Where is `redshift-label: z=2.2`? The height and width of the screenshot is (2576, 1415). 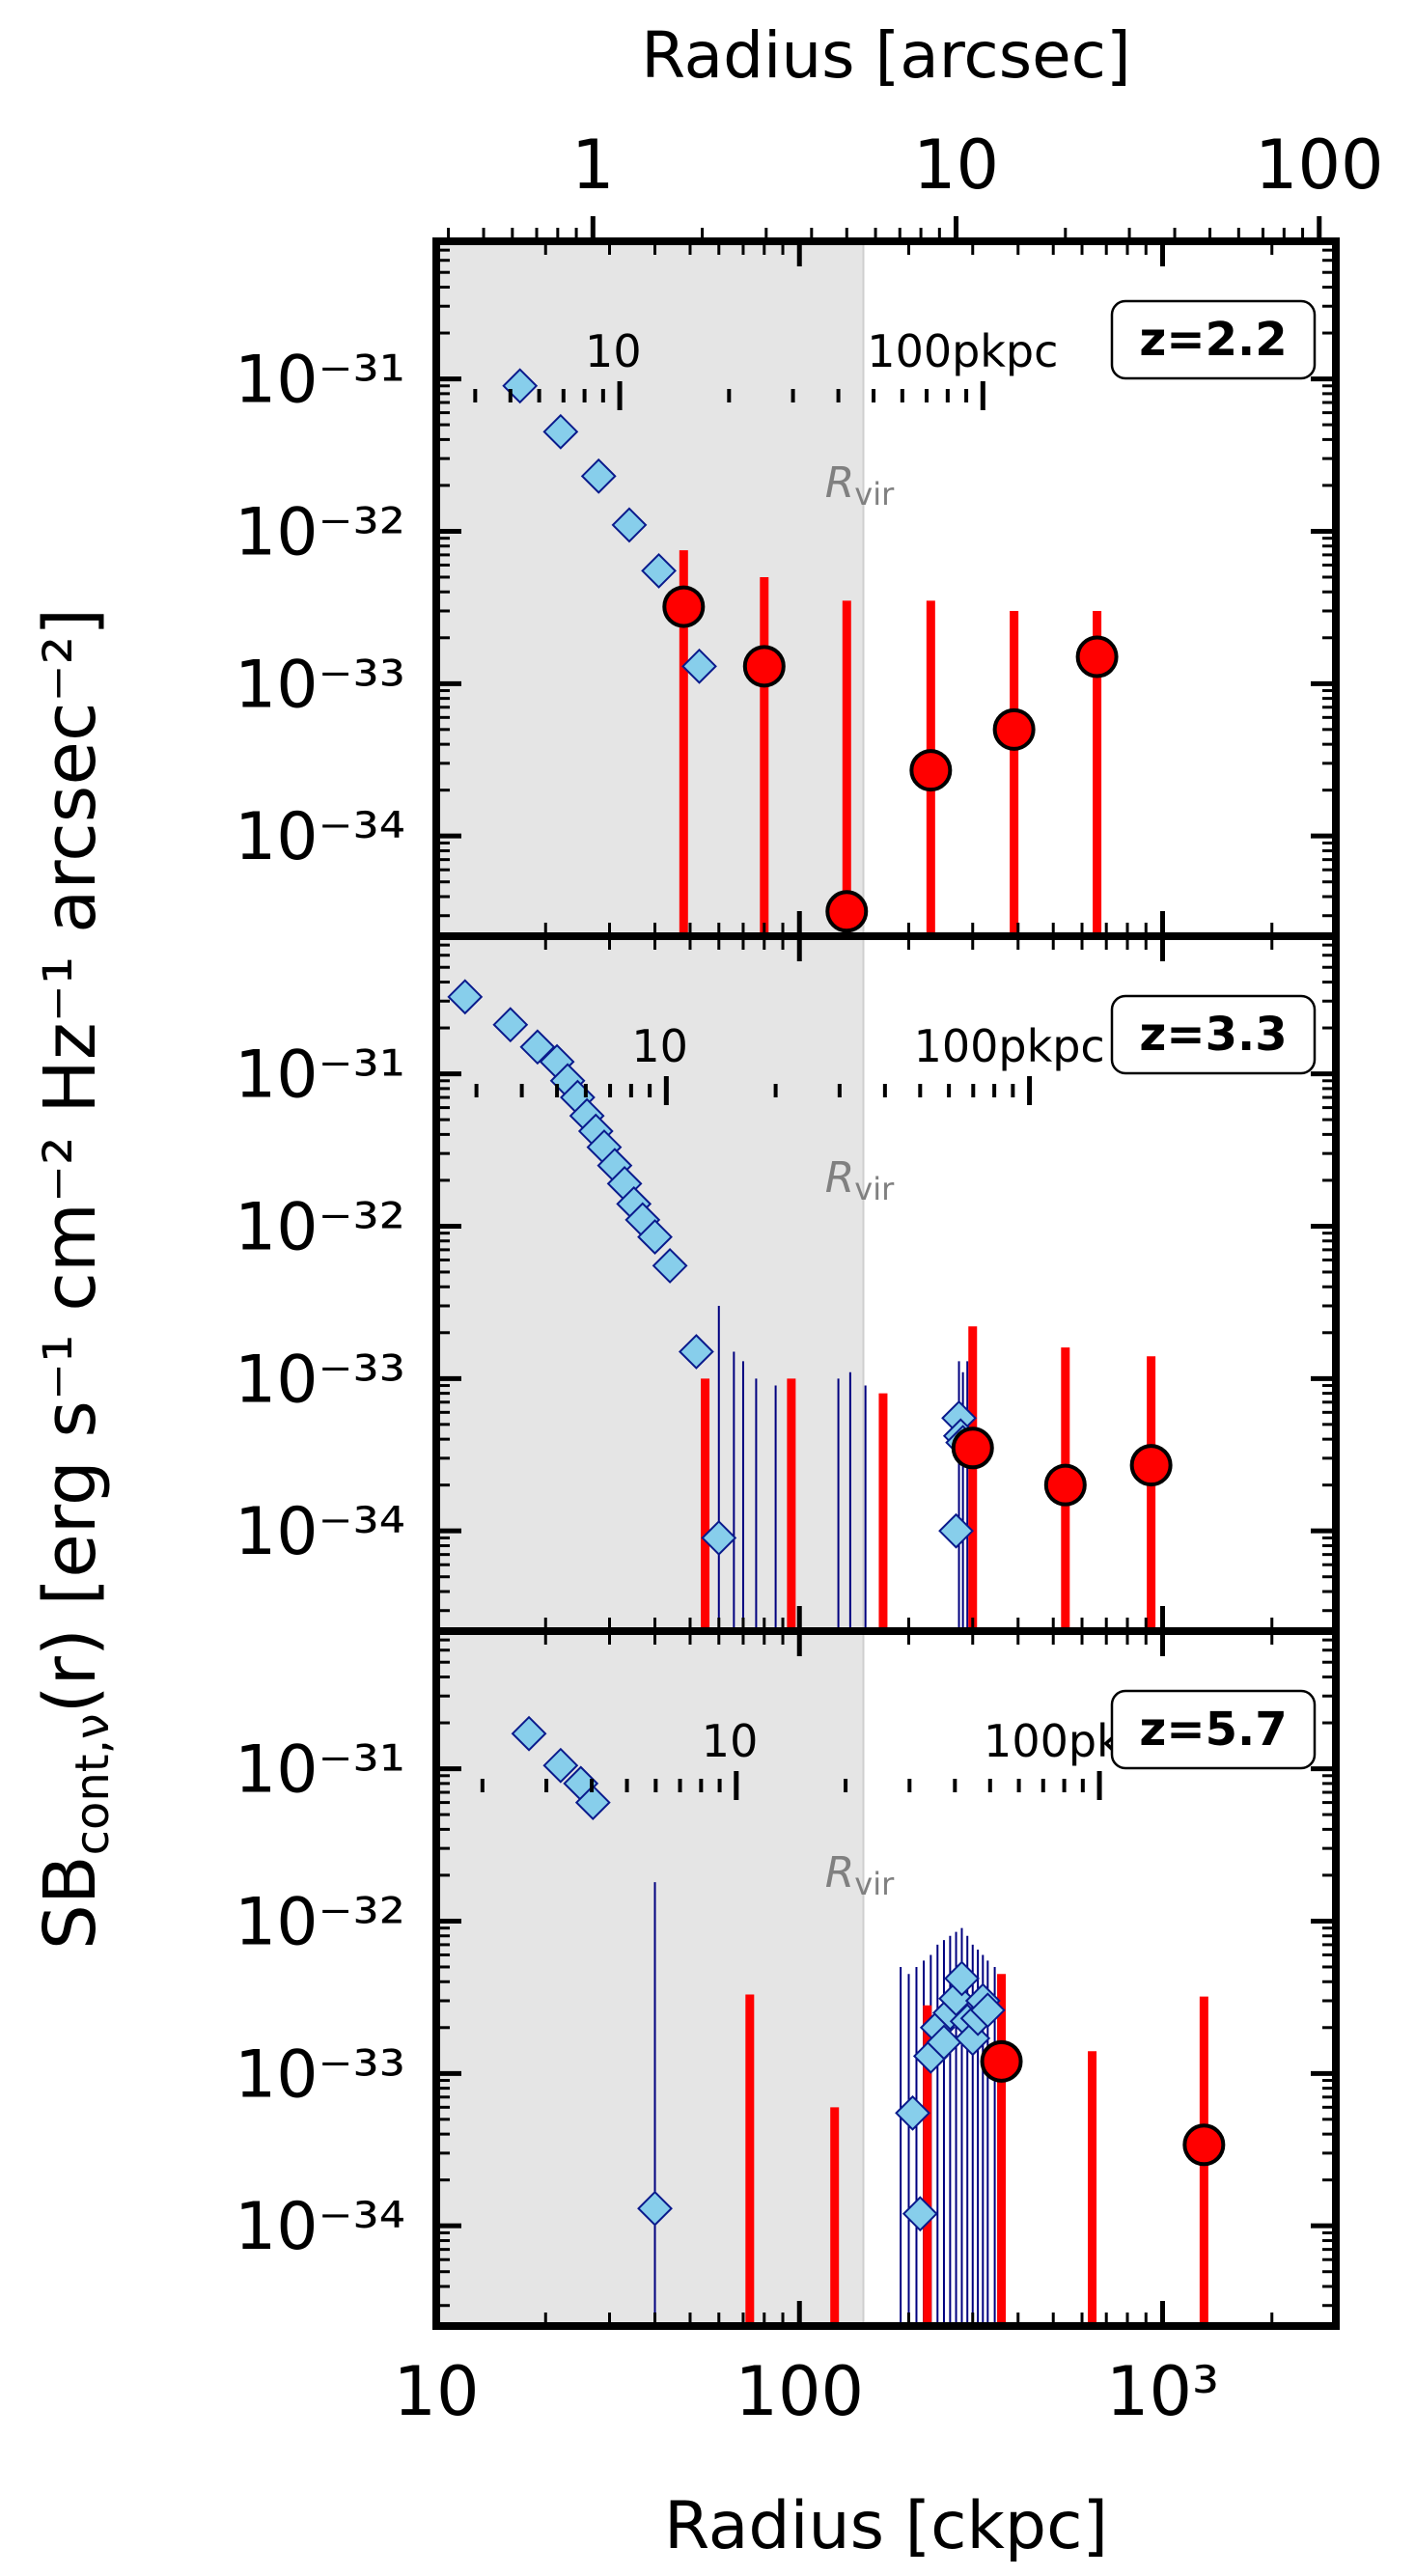
redshift-label: z=2.2 is located at coordinates (1213, 340).